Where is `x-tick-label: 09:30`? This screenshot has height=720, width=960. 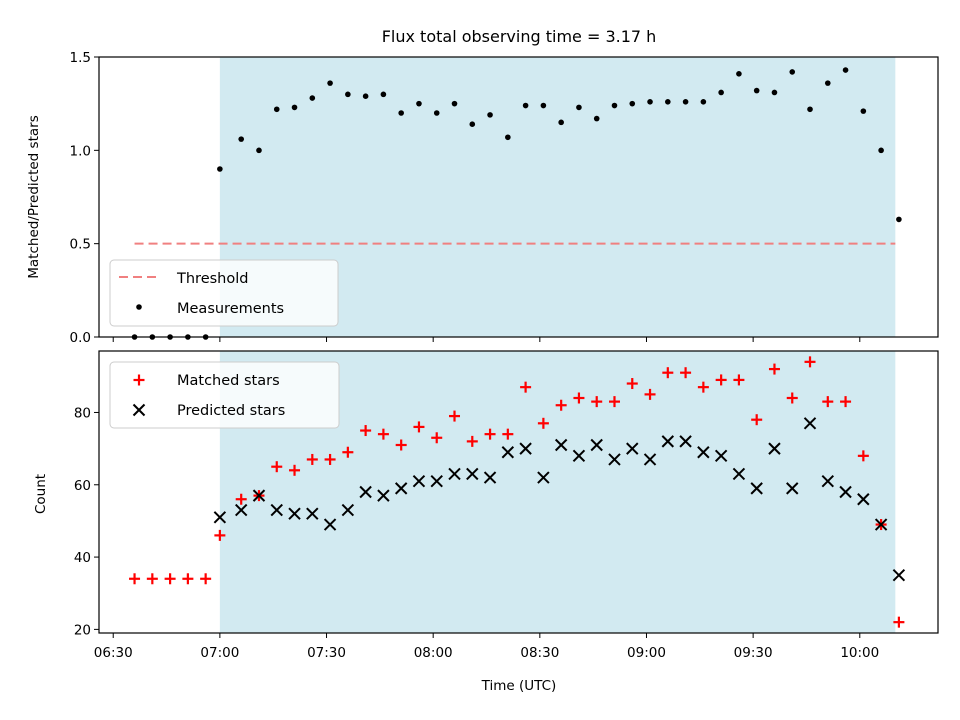
x-tick-label: 09:30 is located at coordinates (753, 653).